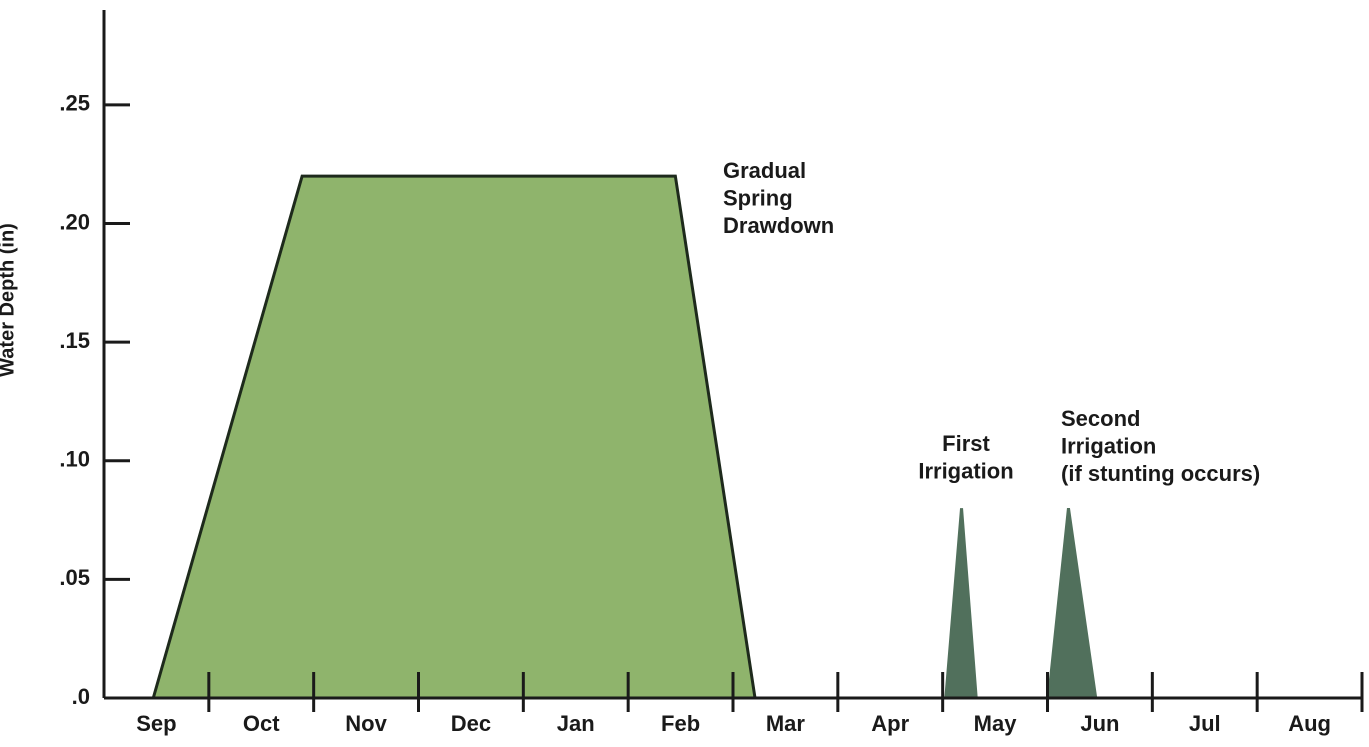  I want to click on annotation: Drawdown, so click(778, 225).